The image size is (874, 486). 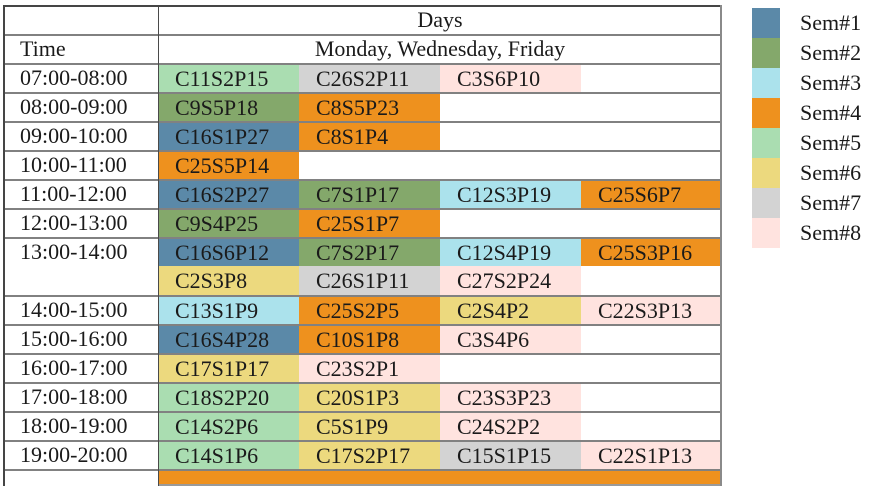 What do you see at coordinates (43, 48) in the screenshot?
I see `time-header: Time` at bounding box center [43, 48].